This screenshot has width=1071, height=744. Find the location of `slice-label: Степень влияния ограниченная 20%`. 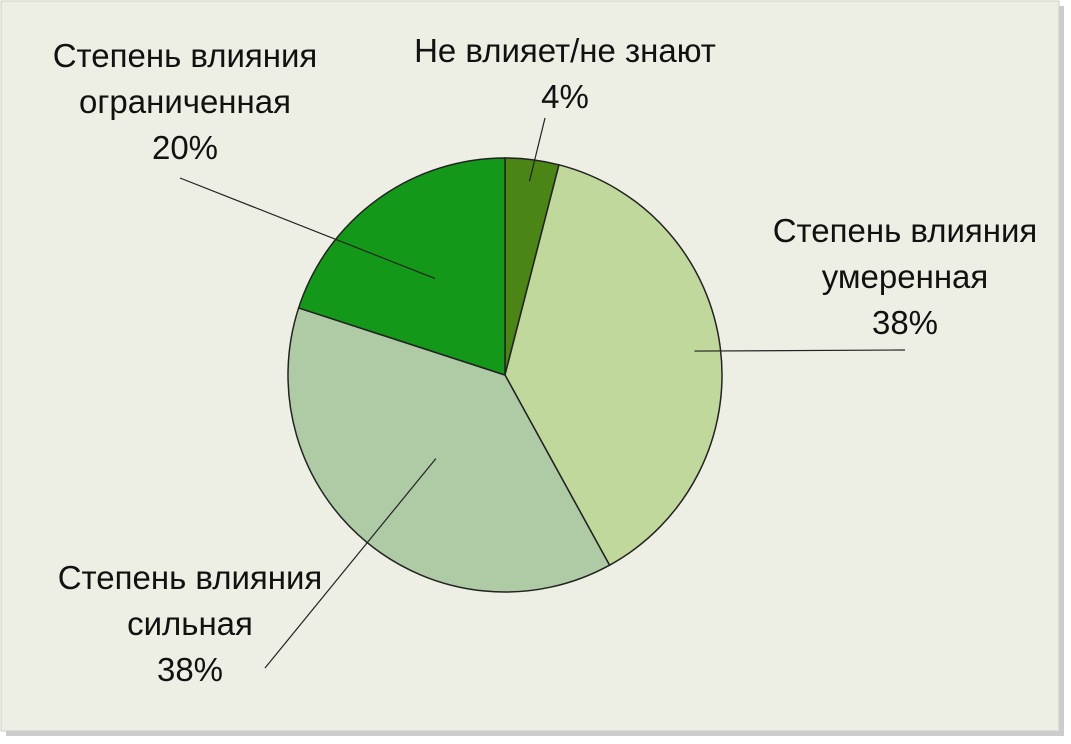

slice-label: Степень влияния ограниченная 20% is located at coordinates (185, 102).